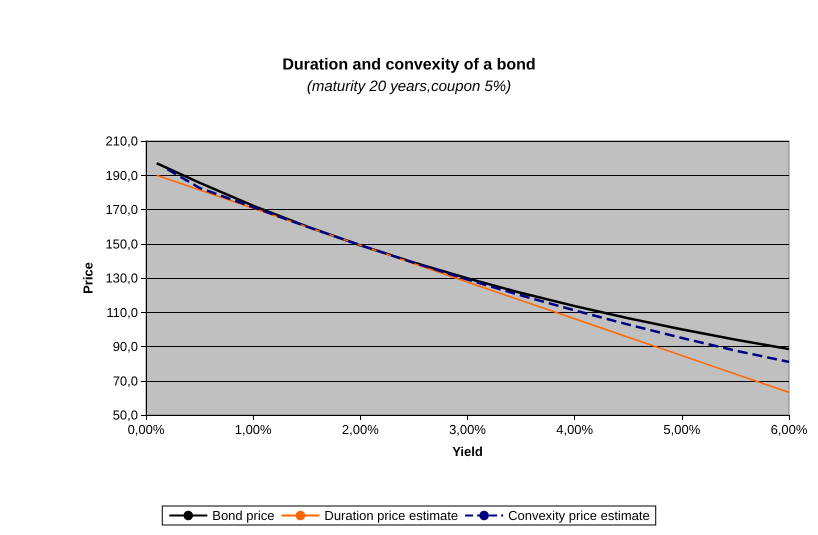 This screenshot has height=535, width=818. Describe the element at coordinates (579, 515) in the screenshot. I see `legend-label: Convexity price estimate` at that location.